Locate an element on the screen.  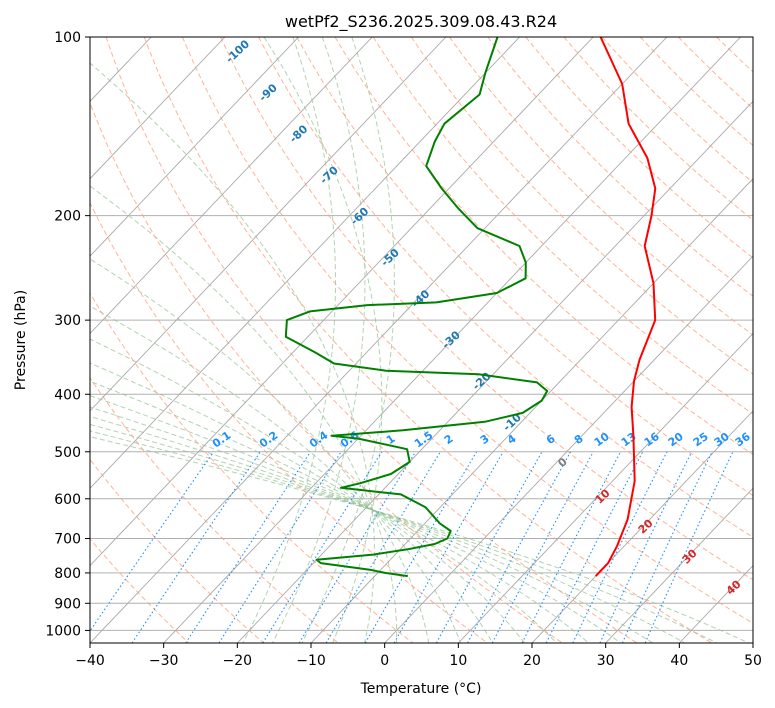
x-tick-label: 30 is located at coordinates (606, 661).